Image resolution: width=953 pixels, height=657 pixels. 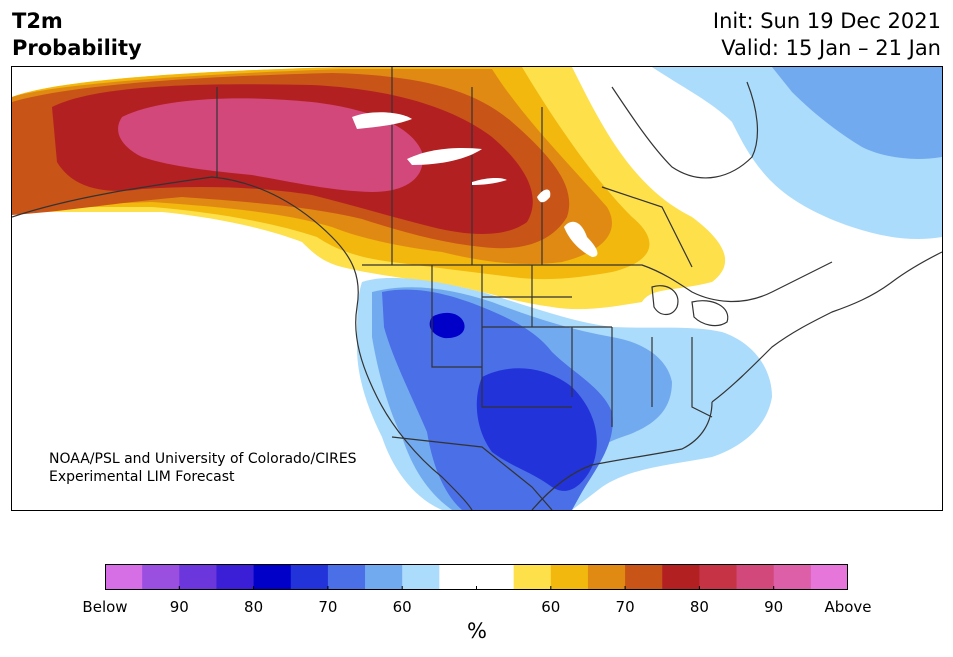 What do you see at coordinates (544, 196) in the screenshot?
I see `reindeer-lake` at bounding box center [544, 196].